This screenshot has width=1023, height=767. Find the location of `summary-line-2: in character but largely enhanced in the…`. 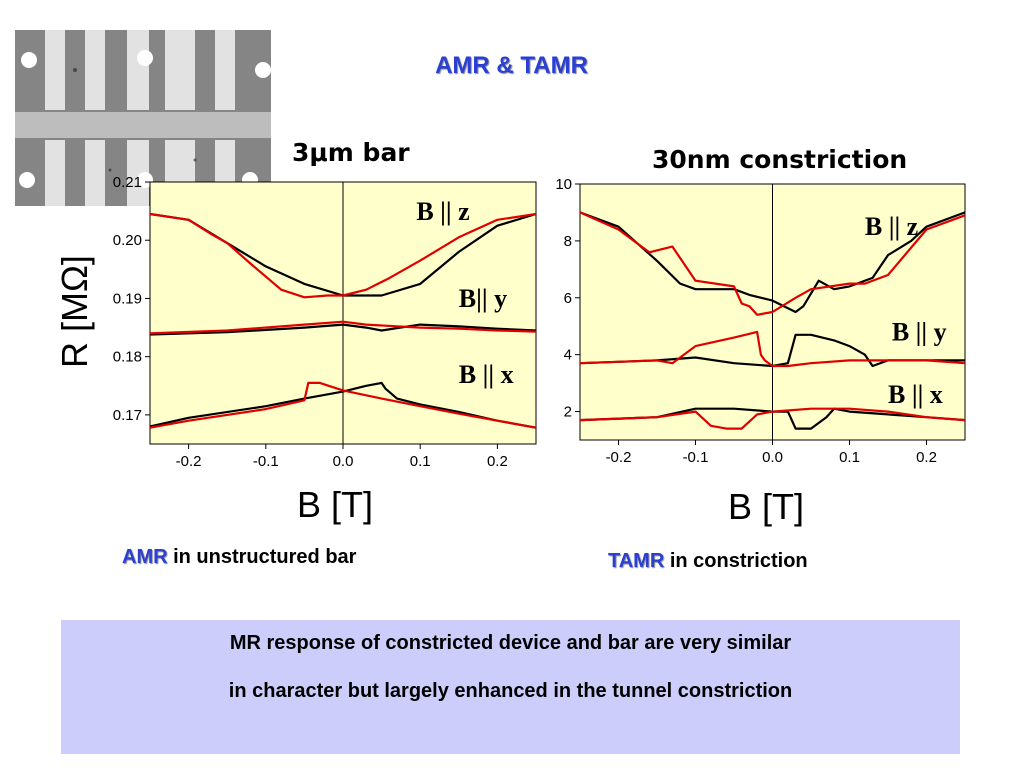

summary-line-2: in character but largely enhanced in the… is located at coordinates (510, 691).